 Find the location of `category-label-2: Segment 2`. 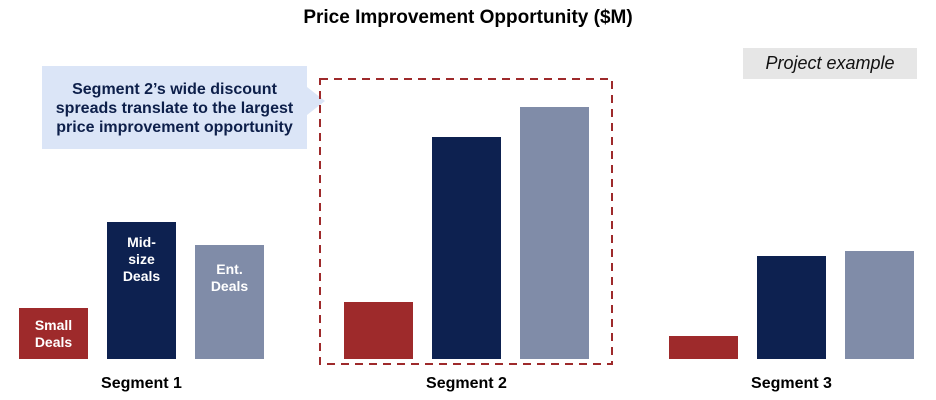

category-label-2: Segment 2 is located at coordinates (466, 383).